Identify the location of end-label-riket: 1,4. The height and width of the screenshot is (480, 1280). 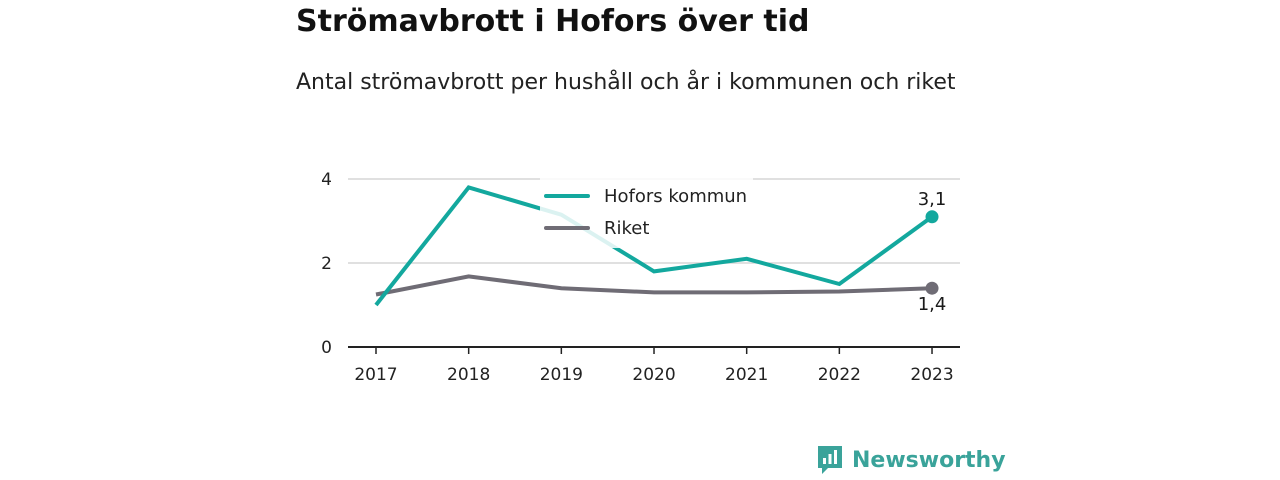
(932, 304).